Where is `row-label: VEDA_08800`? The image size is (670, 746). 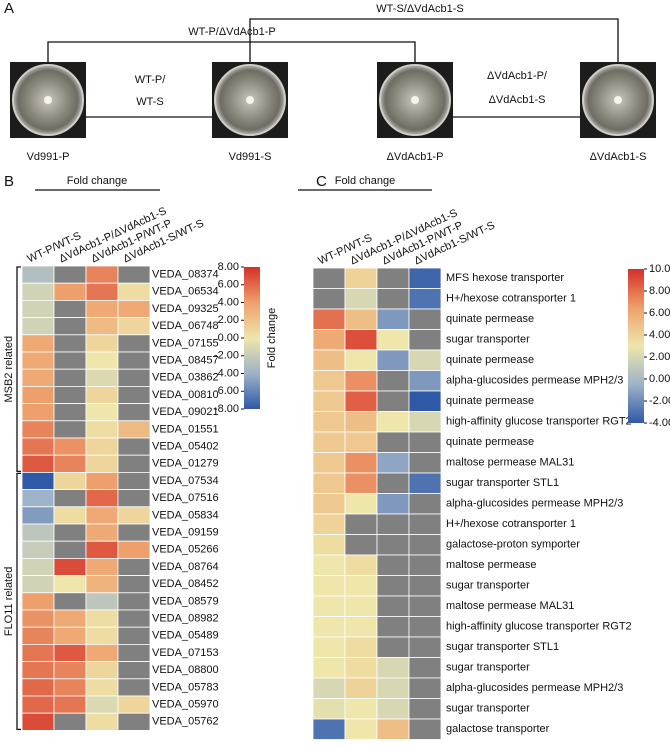
row-label: VEDA_08800 is located at coordinates (185, 670).